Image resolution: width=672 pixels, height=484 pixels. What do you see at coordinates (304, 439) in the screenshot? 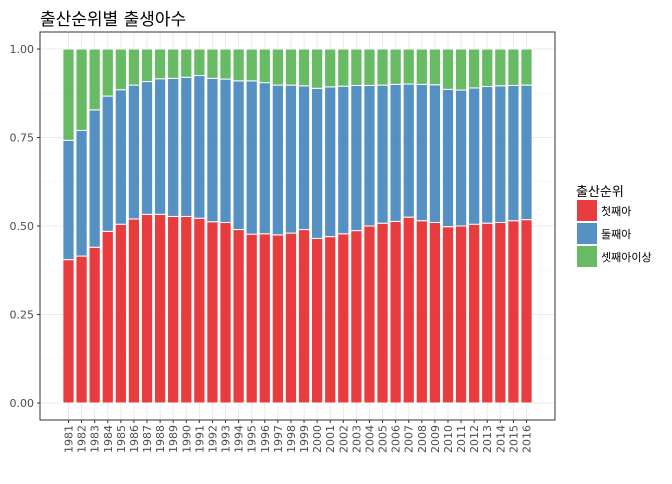
I see `x-tick-label: 1999` at bounding box center [304, 439].